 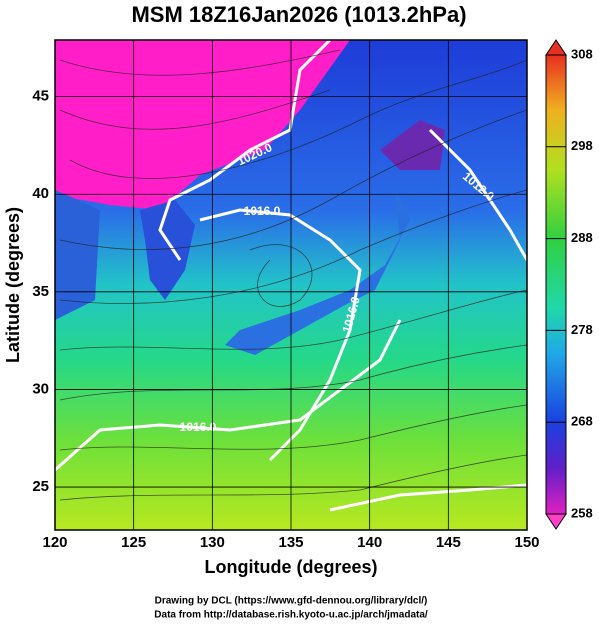 What do you see at coordinates (40, 388) in the screenshot?
I see `y-tick-label: 30` at bounding box center [40, 388].